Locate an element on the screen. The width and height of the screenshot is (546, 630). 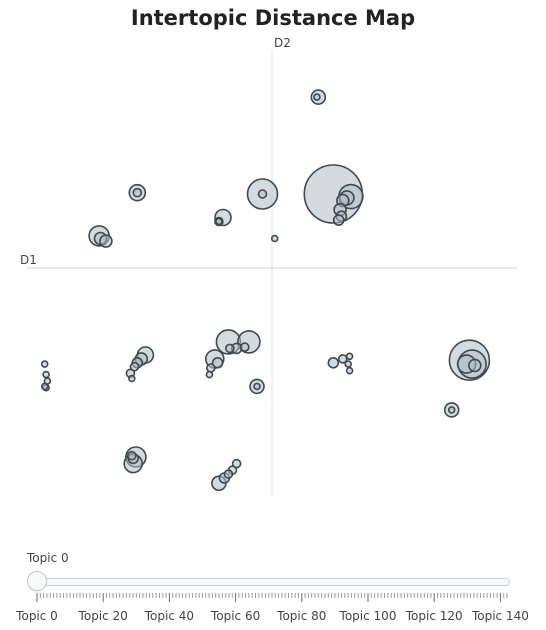
slider-ticks is located at coordinates (272, 597).